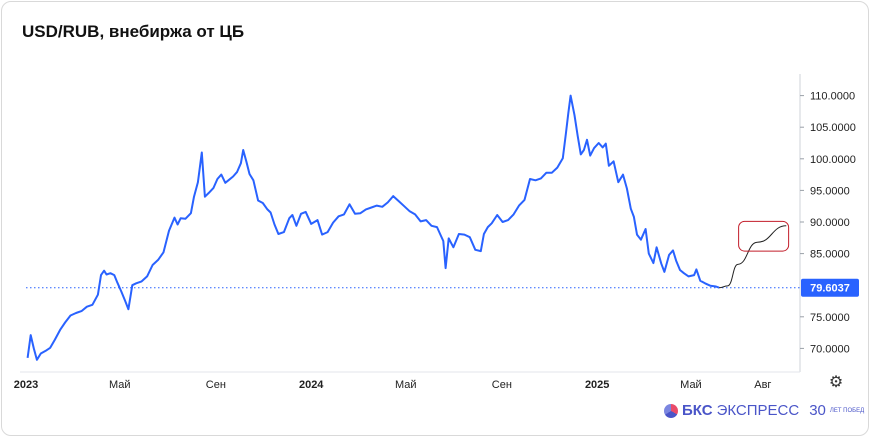 The image size is (870, 437). I want to click on x-tick-label: 2024, so click(311, 385).